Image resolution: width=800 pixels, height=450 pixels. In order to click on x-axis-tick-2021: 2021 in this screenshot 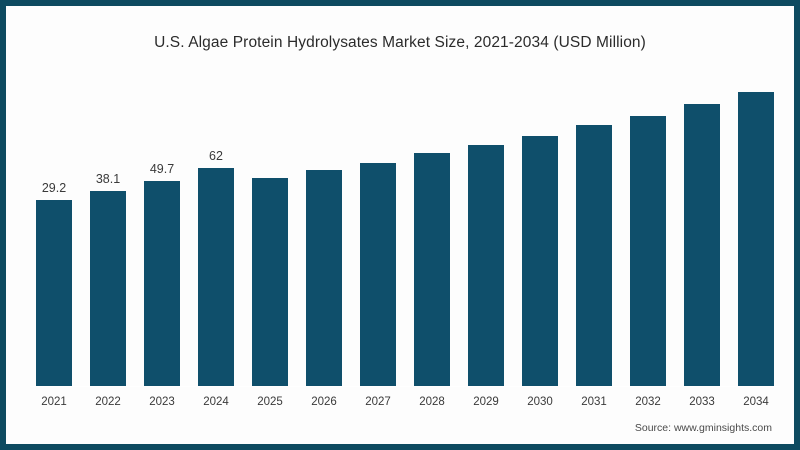, I will do `click(54, 402)`.